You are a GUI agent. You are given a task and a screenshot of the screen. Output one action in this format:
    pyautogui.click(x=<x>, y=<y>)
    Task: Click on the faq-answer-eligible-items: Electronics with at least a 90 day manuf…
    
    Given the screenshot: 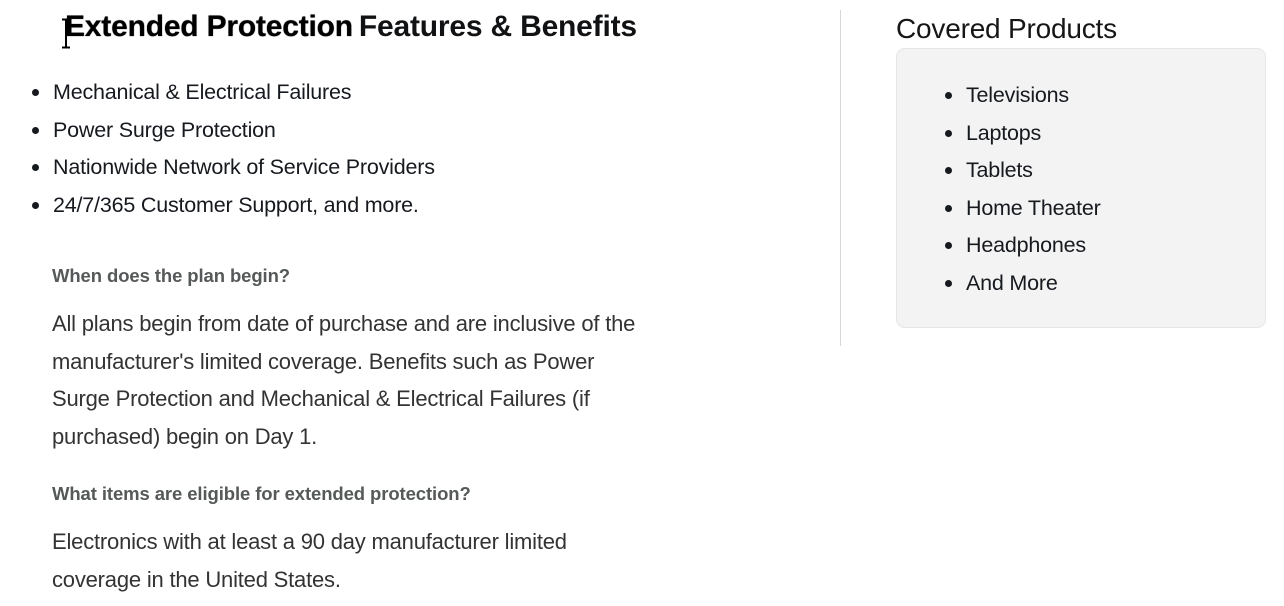 What is the action you would take?
    pyautogui.click(x=309, y=560)
    